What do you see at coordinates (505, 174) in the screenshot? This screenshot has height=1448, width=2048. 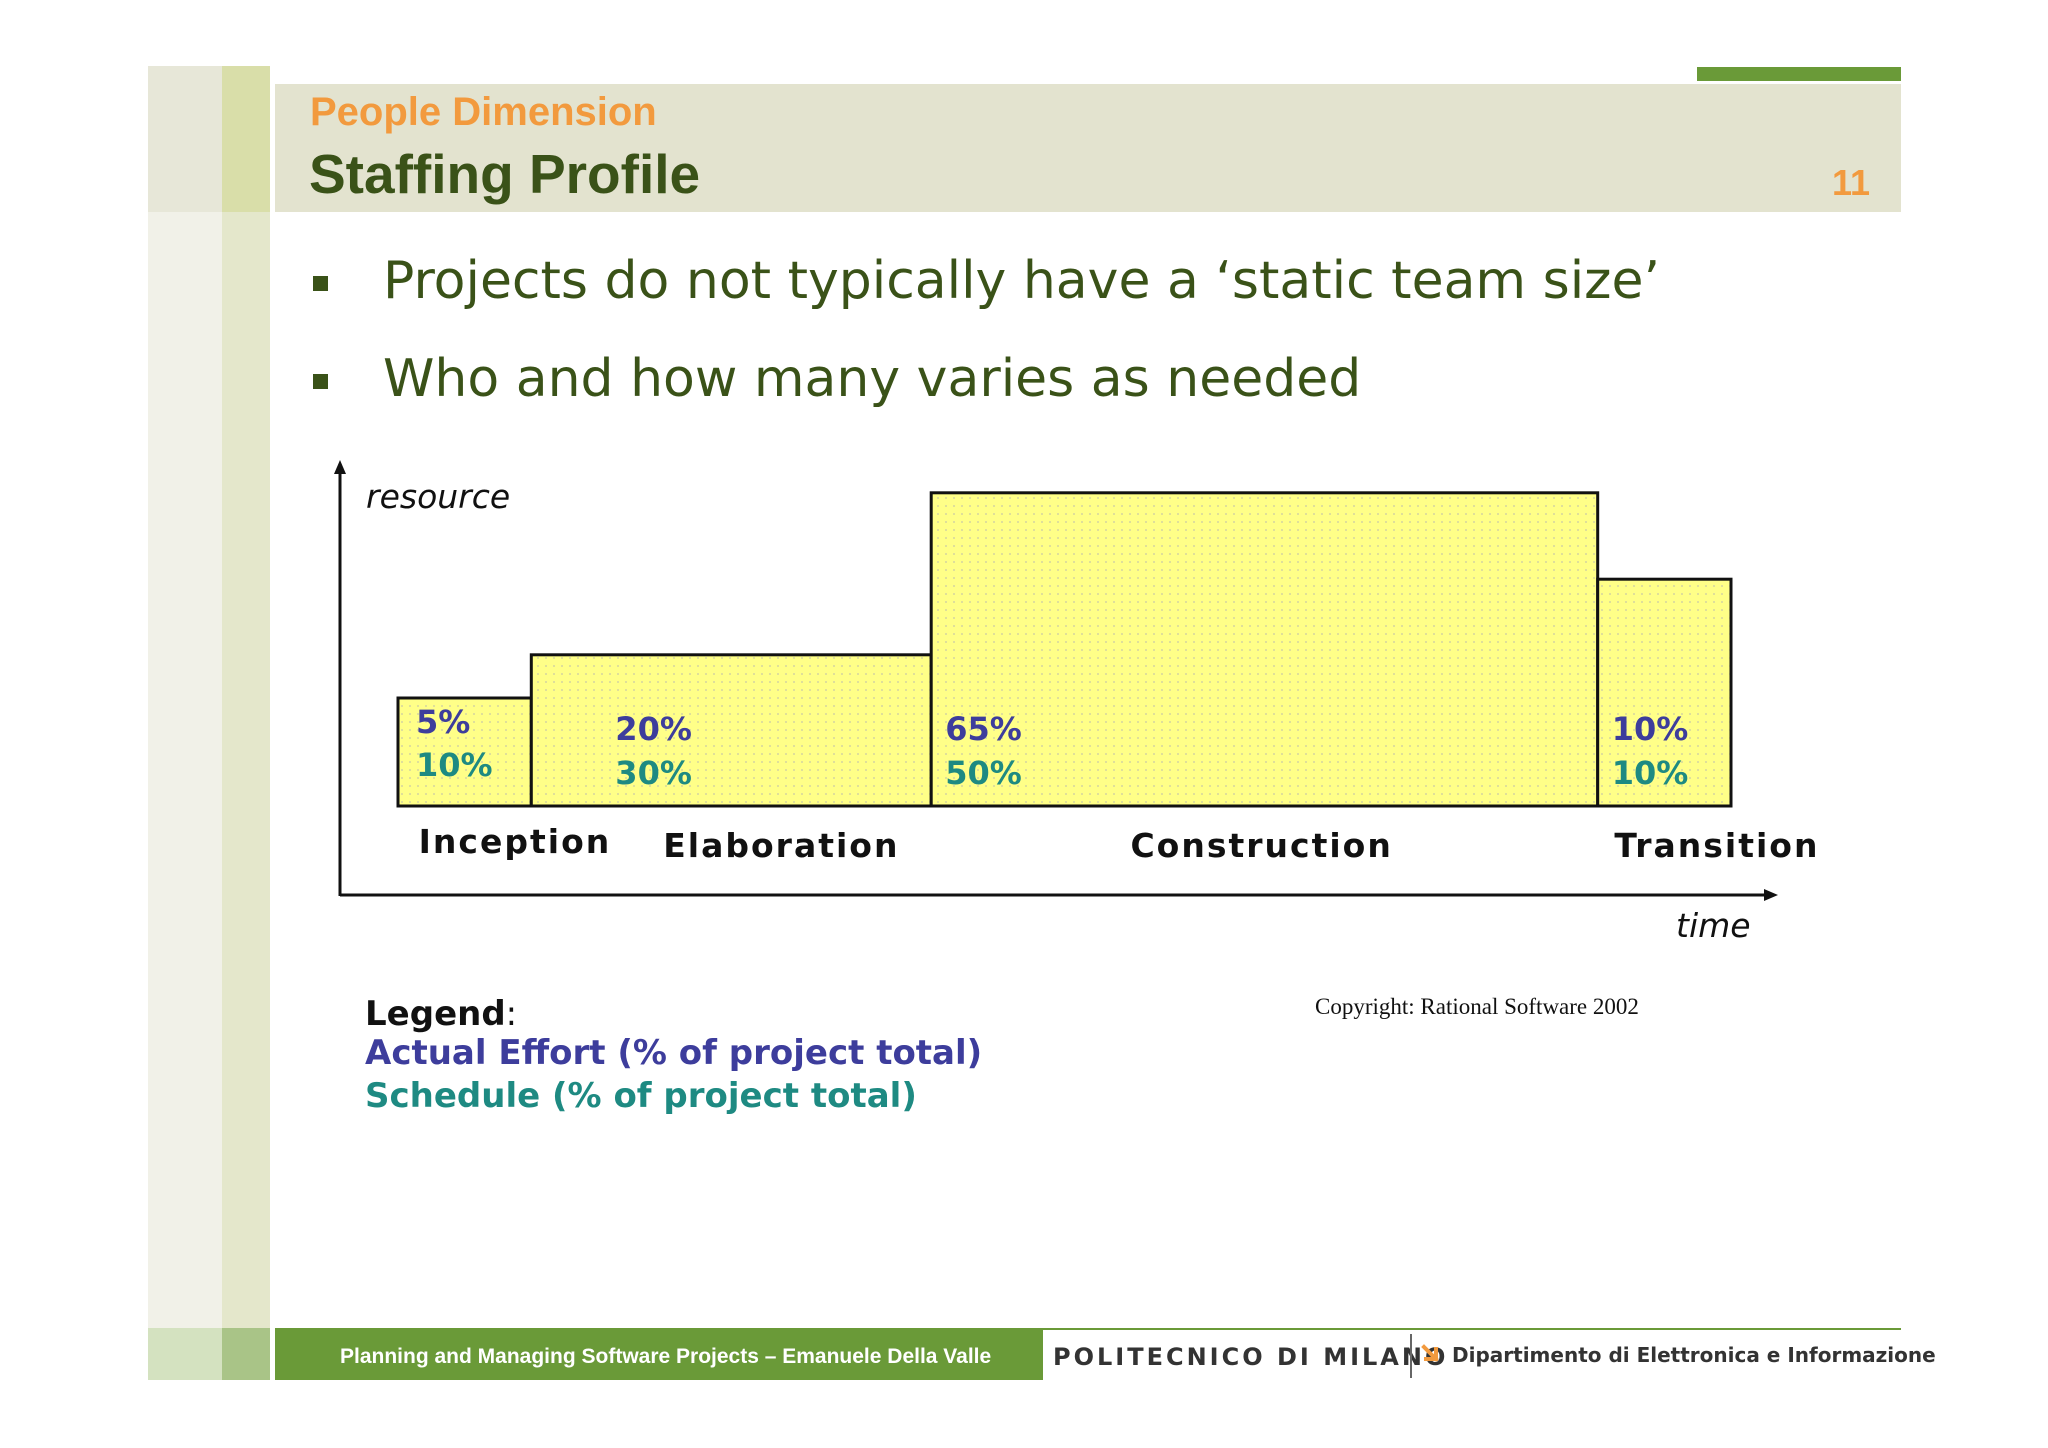 I see `slide-title: Staffing Profile` at bounding box center [505, 174].